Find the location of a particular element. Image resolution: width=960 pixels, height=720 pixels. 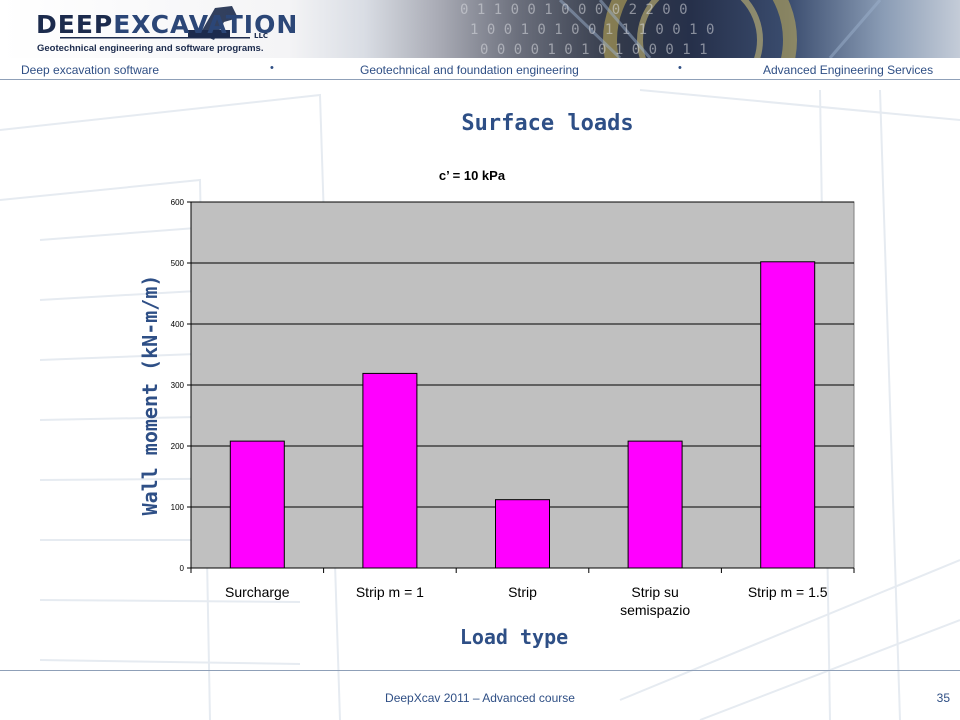

y-axis-ticks: 0 100 200 300 400 500 600 is located at coordinates (181, 385).